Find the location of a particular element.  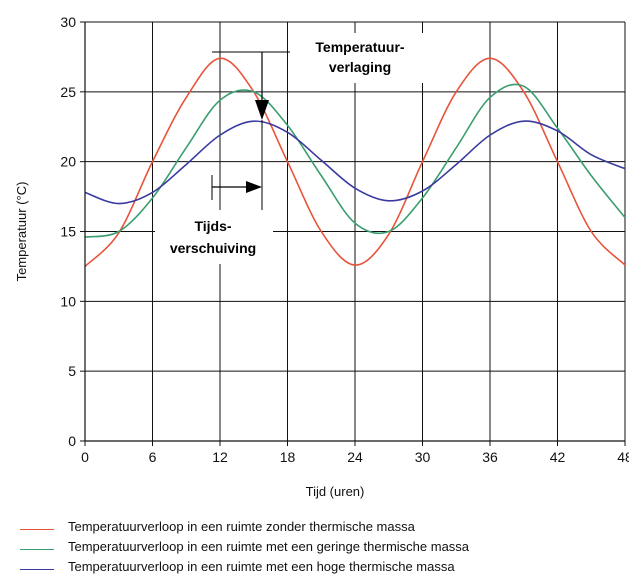

annotation-shift-line: verschuiving is located at coordinates (213, 248).